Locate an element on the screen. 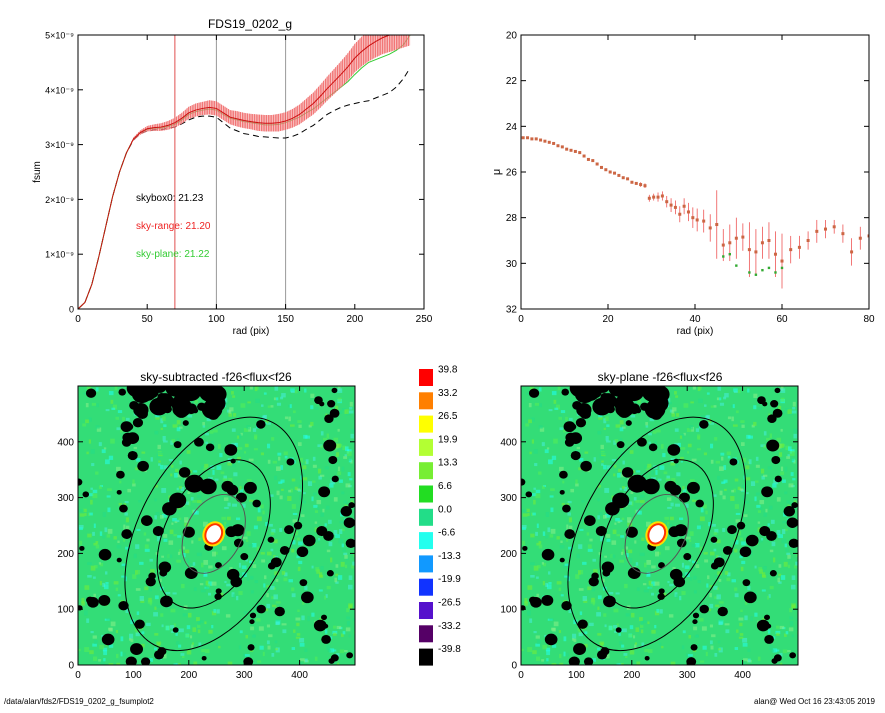 The height and width of the screenshot is (713, 885). image-4-ytick-label: 200 is located at coordinates (508, 554).